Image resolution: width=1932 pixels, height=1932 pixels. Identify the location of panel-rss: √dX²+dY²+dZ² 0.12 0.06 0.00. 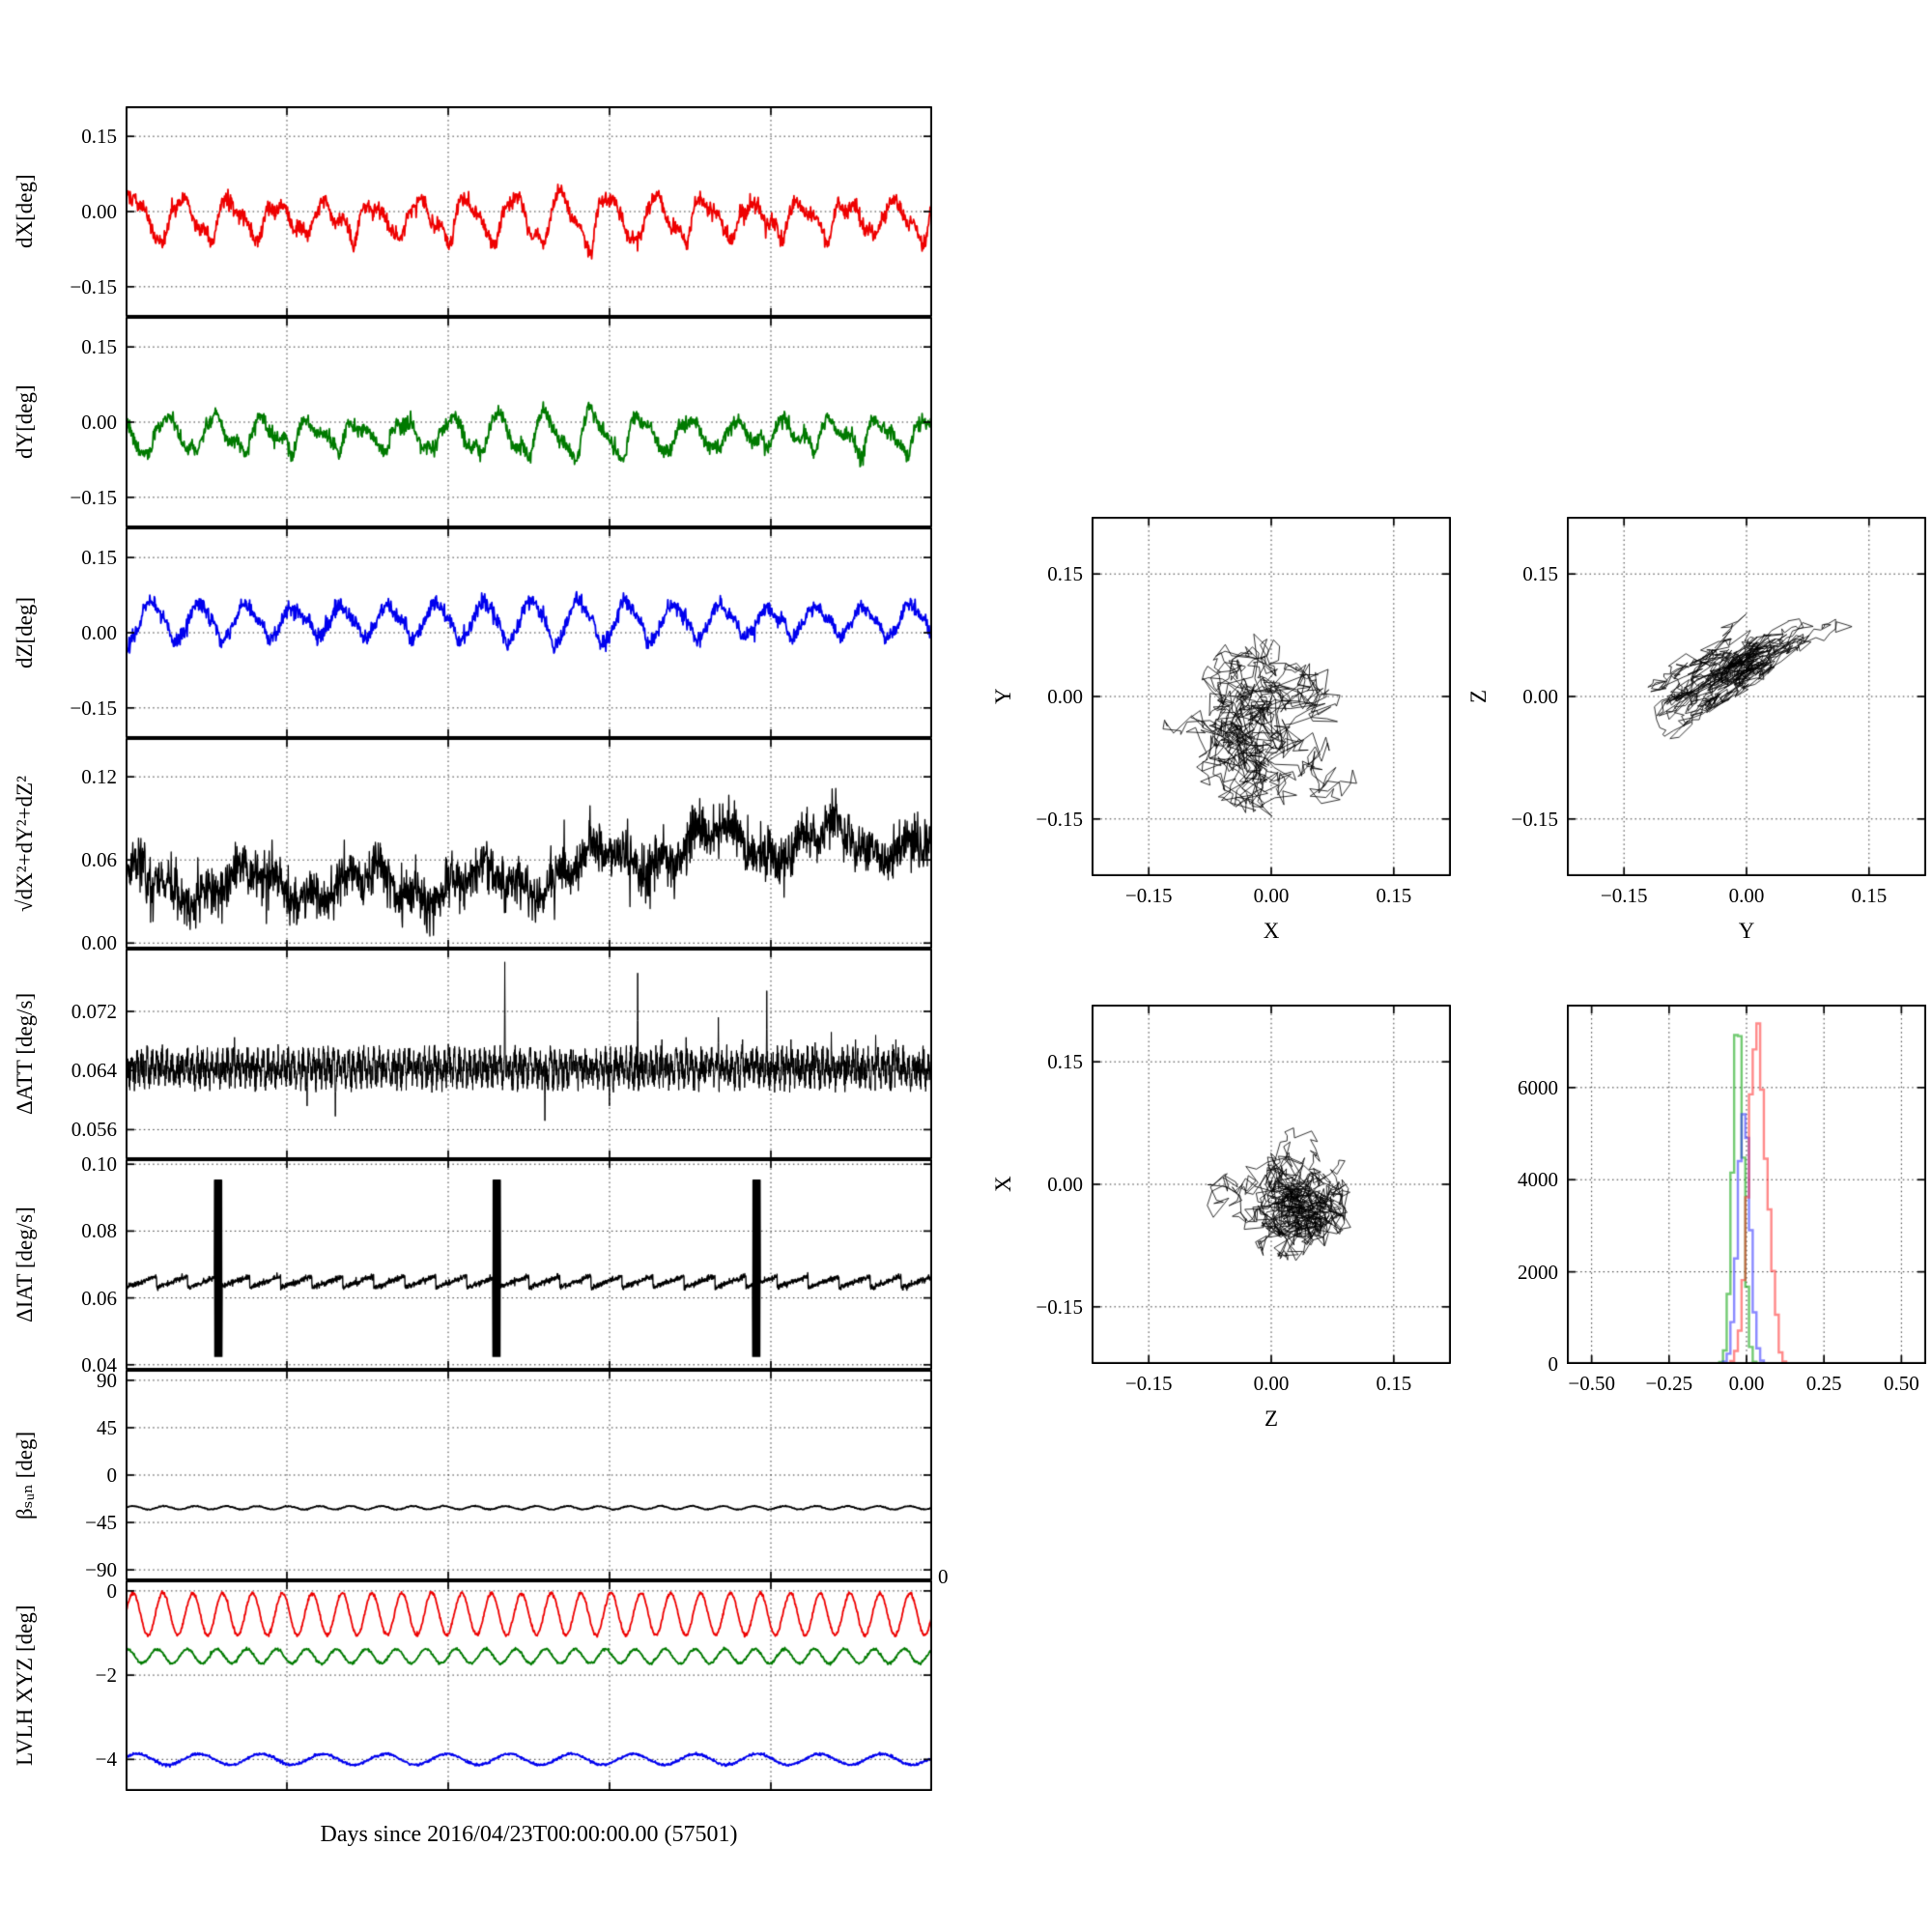
(472, 846).